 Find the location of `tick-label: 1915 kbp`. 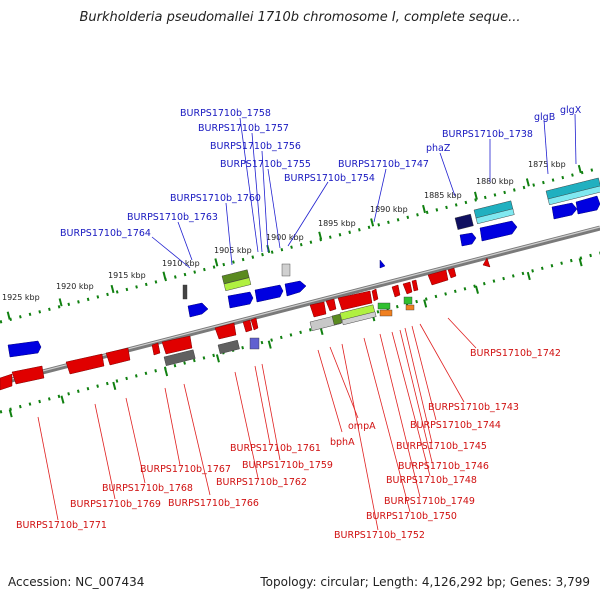

tick-label: 1915 kbp is located at coordinates (127, 275).